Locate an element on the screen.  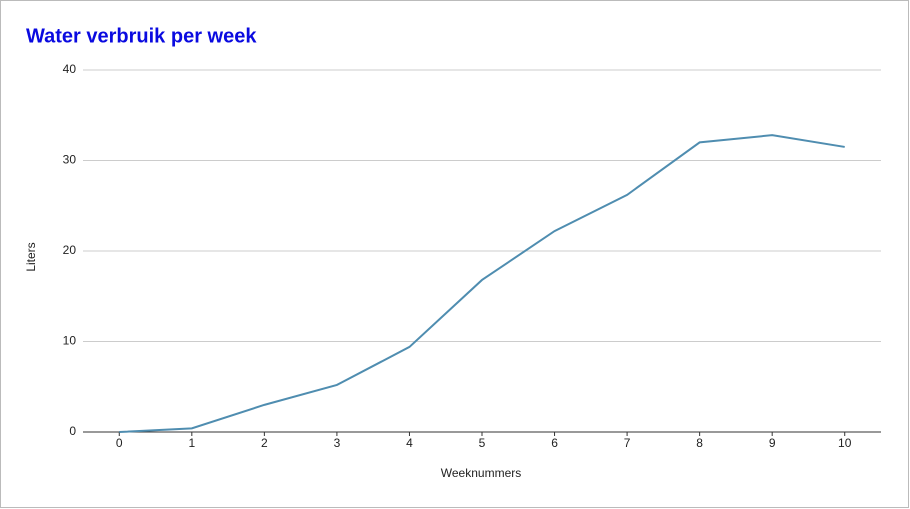
y-axis-title: Liters is located at coordinates (31, 256).